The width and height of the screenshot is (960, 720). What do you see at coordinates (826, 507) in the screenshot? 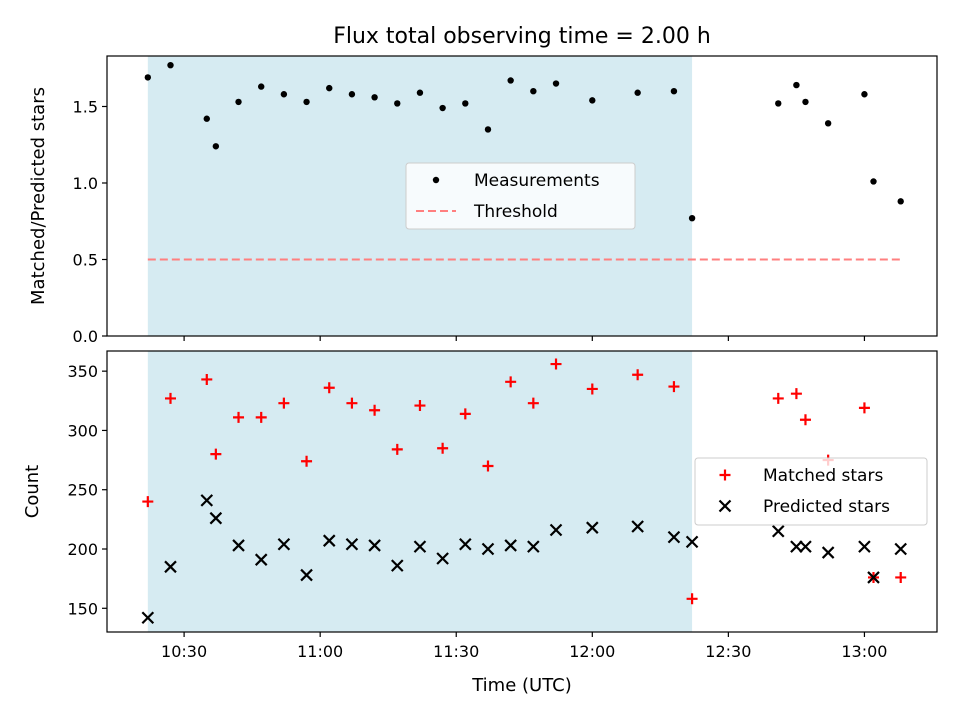
I see `legend-label: Predicted stars` at bounding box center [826, 507].